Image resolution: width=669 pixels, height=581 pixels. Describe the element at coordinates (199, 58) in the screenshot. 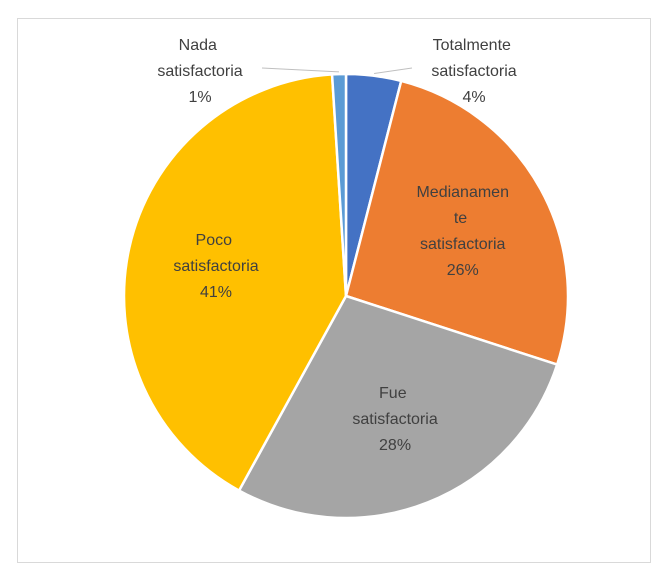

I see `category-label: Nada satisfactoria` at that location.